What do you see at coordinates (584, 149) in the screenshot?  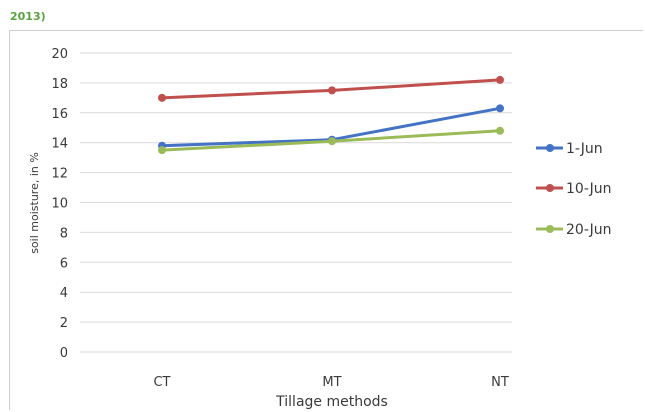 I see `legend-label: 1-Jun` at bounding box center [584, 149].